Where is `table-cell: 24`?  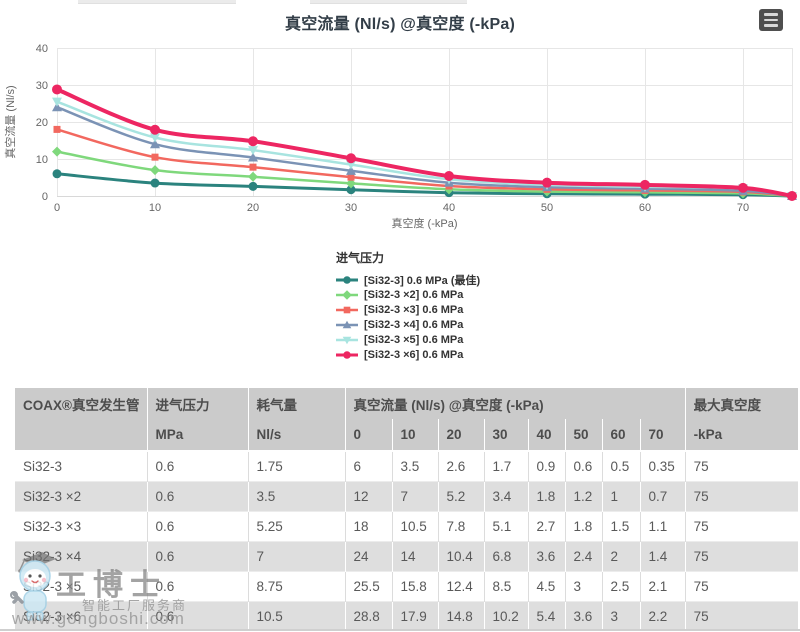
table-cell: 24 is located at coordinates (368, 556).